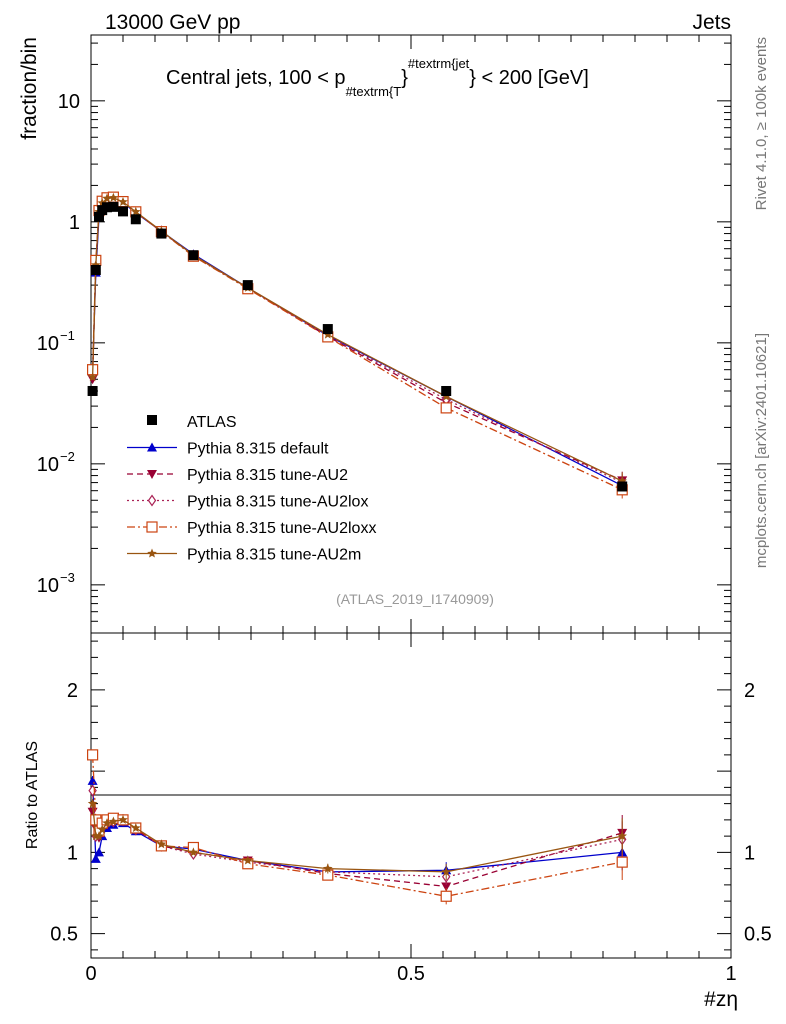 This screenshot has width=786, height=1024. What do you see at coordinates (152, 420) in the screenshot?
I see `legend-marker-atlas` at bounding box center [152, 420].